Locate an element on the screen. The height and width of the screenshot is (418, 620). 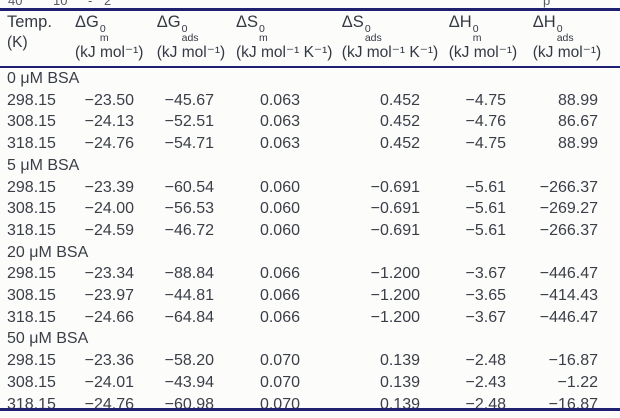
table-cell-dg-ads: −45.67 is located at coordinates (189, 100).